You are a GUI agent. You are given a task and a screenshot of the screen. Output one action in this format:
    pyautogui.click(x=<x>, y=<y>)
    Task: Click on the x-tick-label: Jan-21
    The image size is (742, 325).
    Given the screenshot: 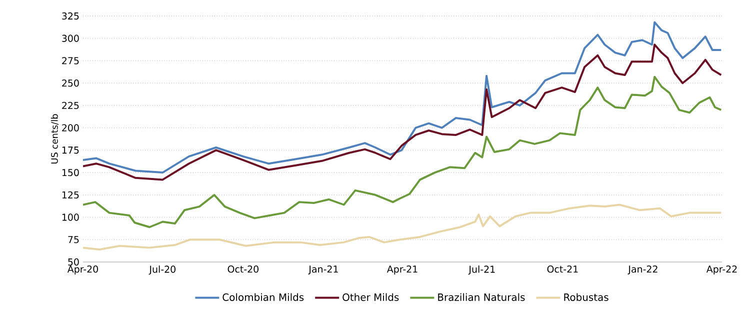 What is the action you would take?
    pyautogui.click(x=323, y=270)
    